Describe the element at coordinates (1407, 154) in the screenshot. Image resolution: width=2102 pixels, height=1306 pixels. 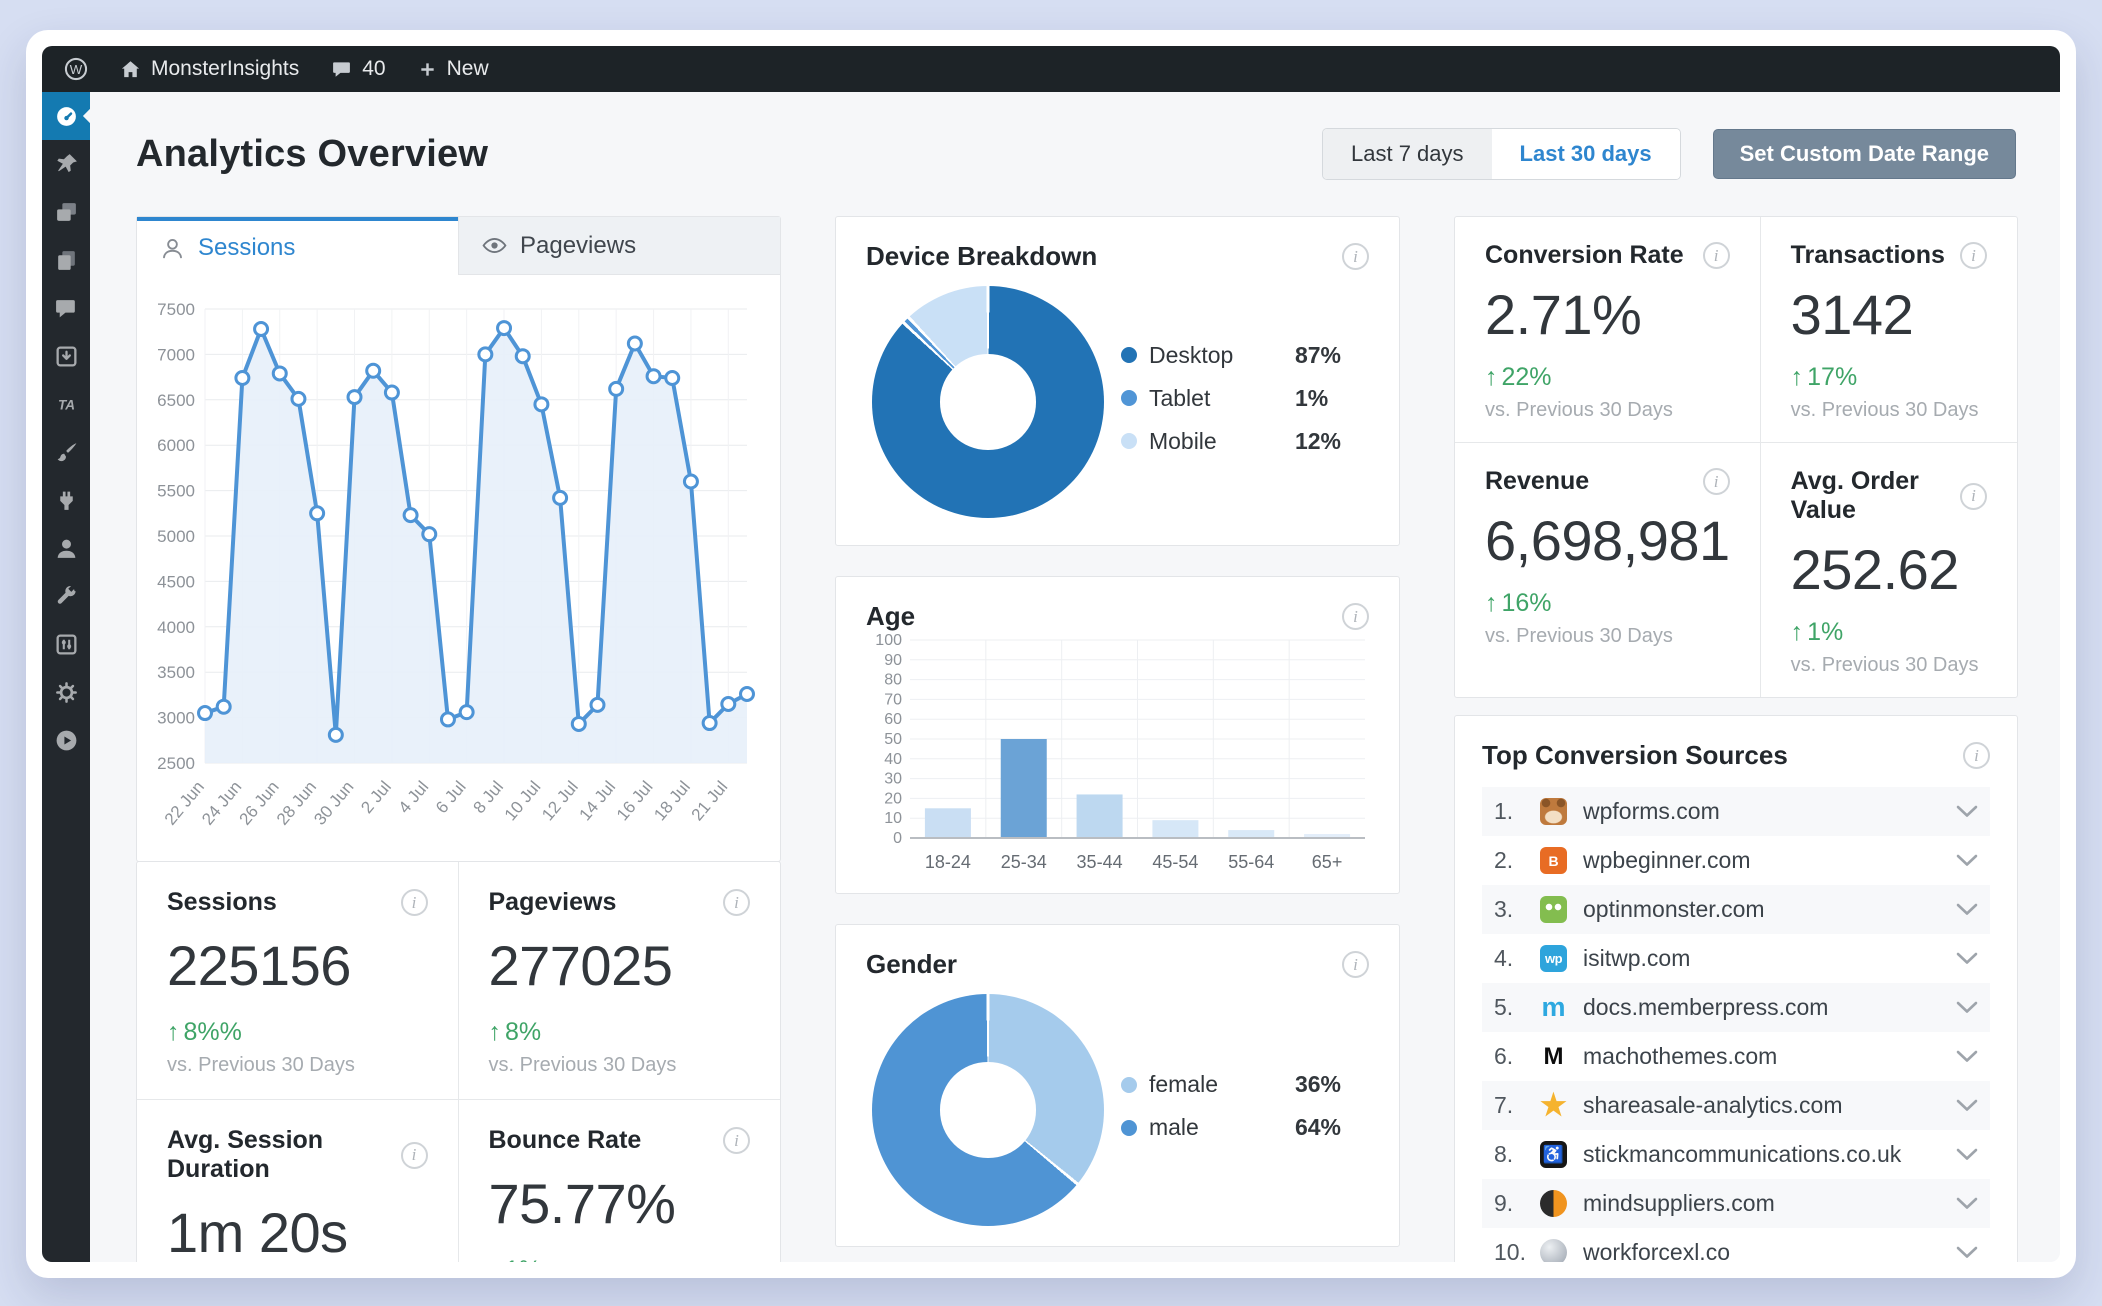
I see `last-7-days-button: Last 7 days` at that location.